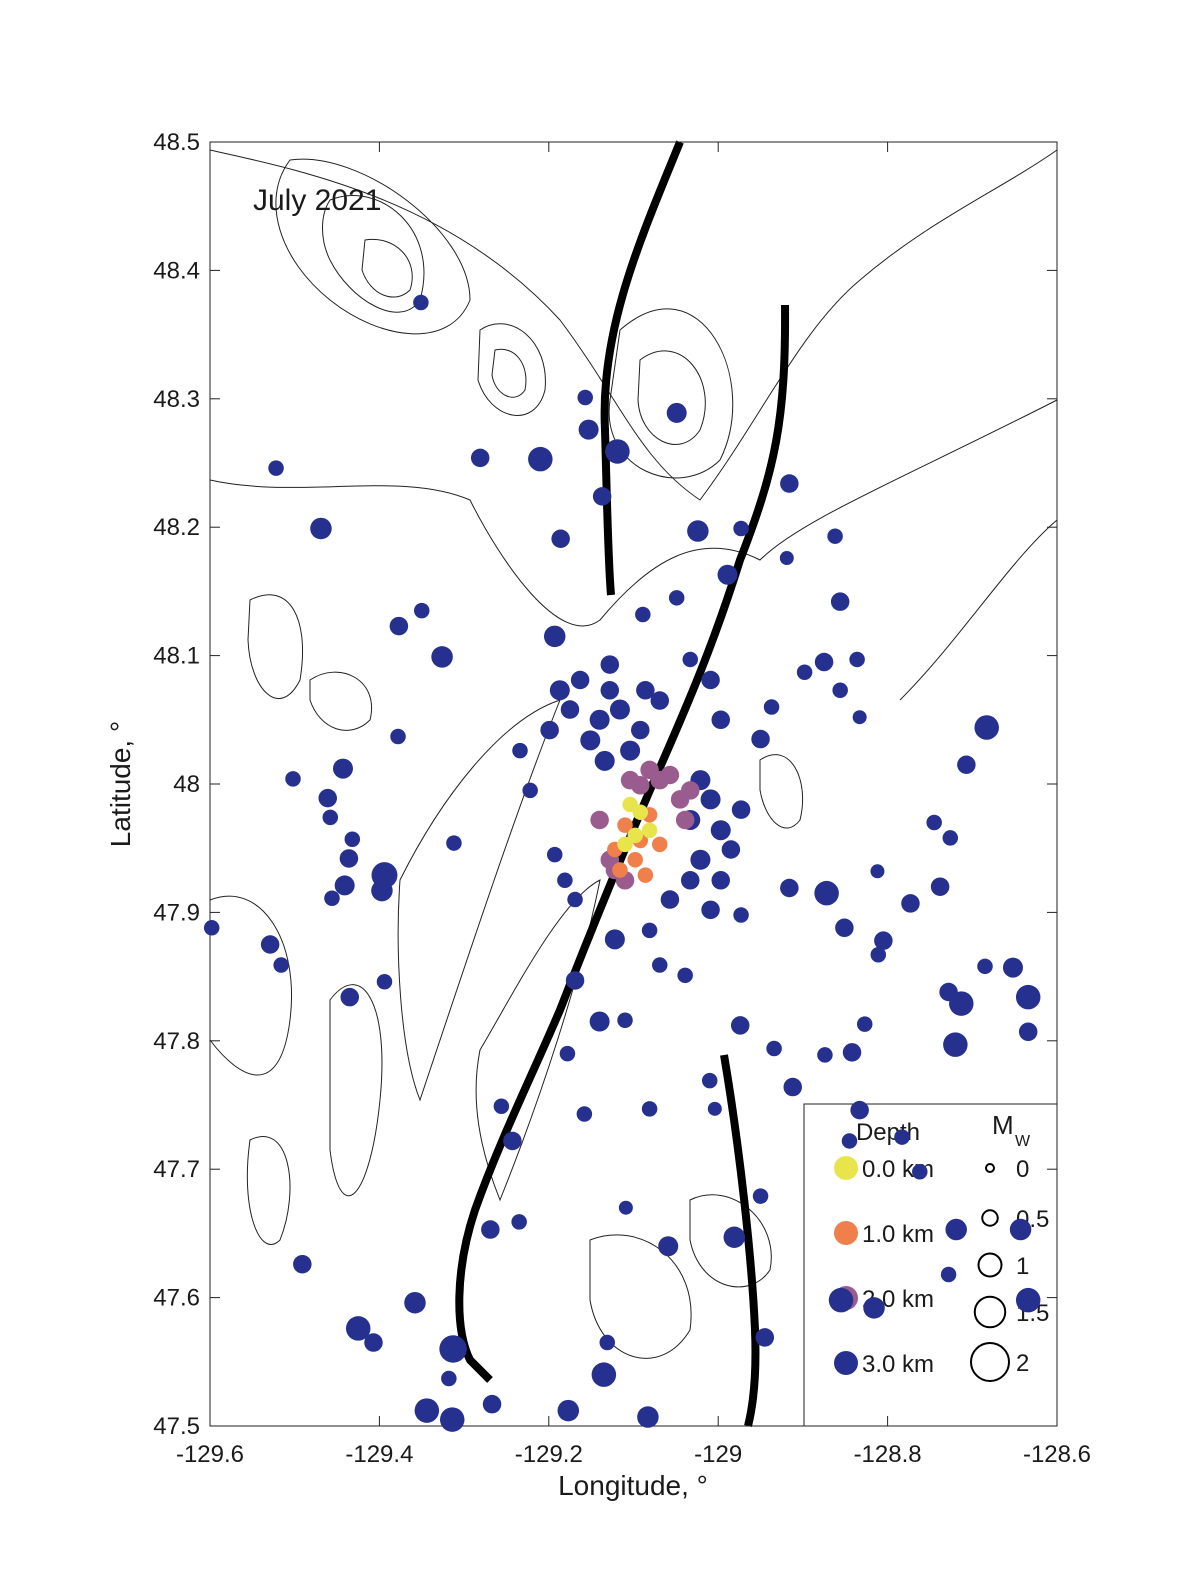 The height and width of the screenshot is (1580, 1200). Describe the element at coordinates (317, 200) in the screenshot. I see `chart-title: July 2021` at that location.